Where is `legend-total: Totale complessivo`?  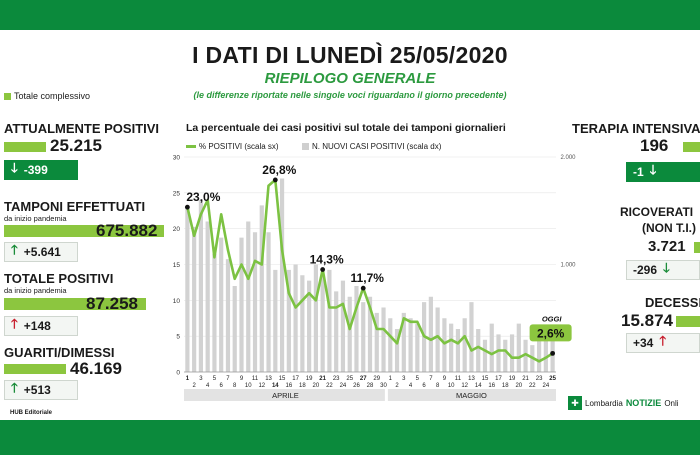
legend-total: Totale complessivo is located at coordinates (47, 96).